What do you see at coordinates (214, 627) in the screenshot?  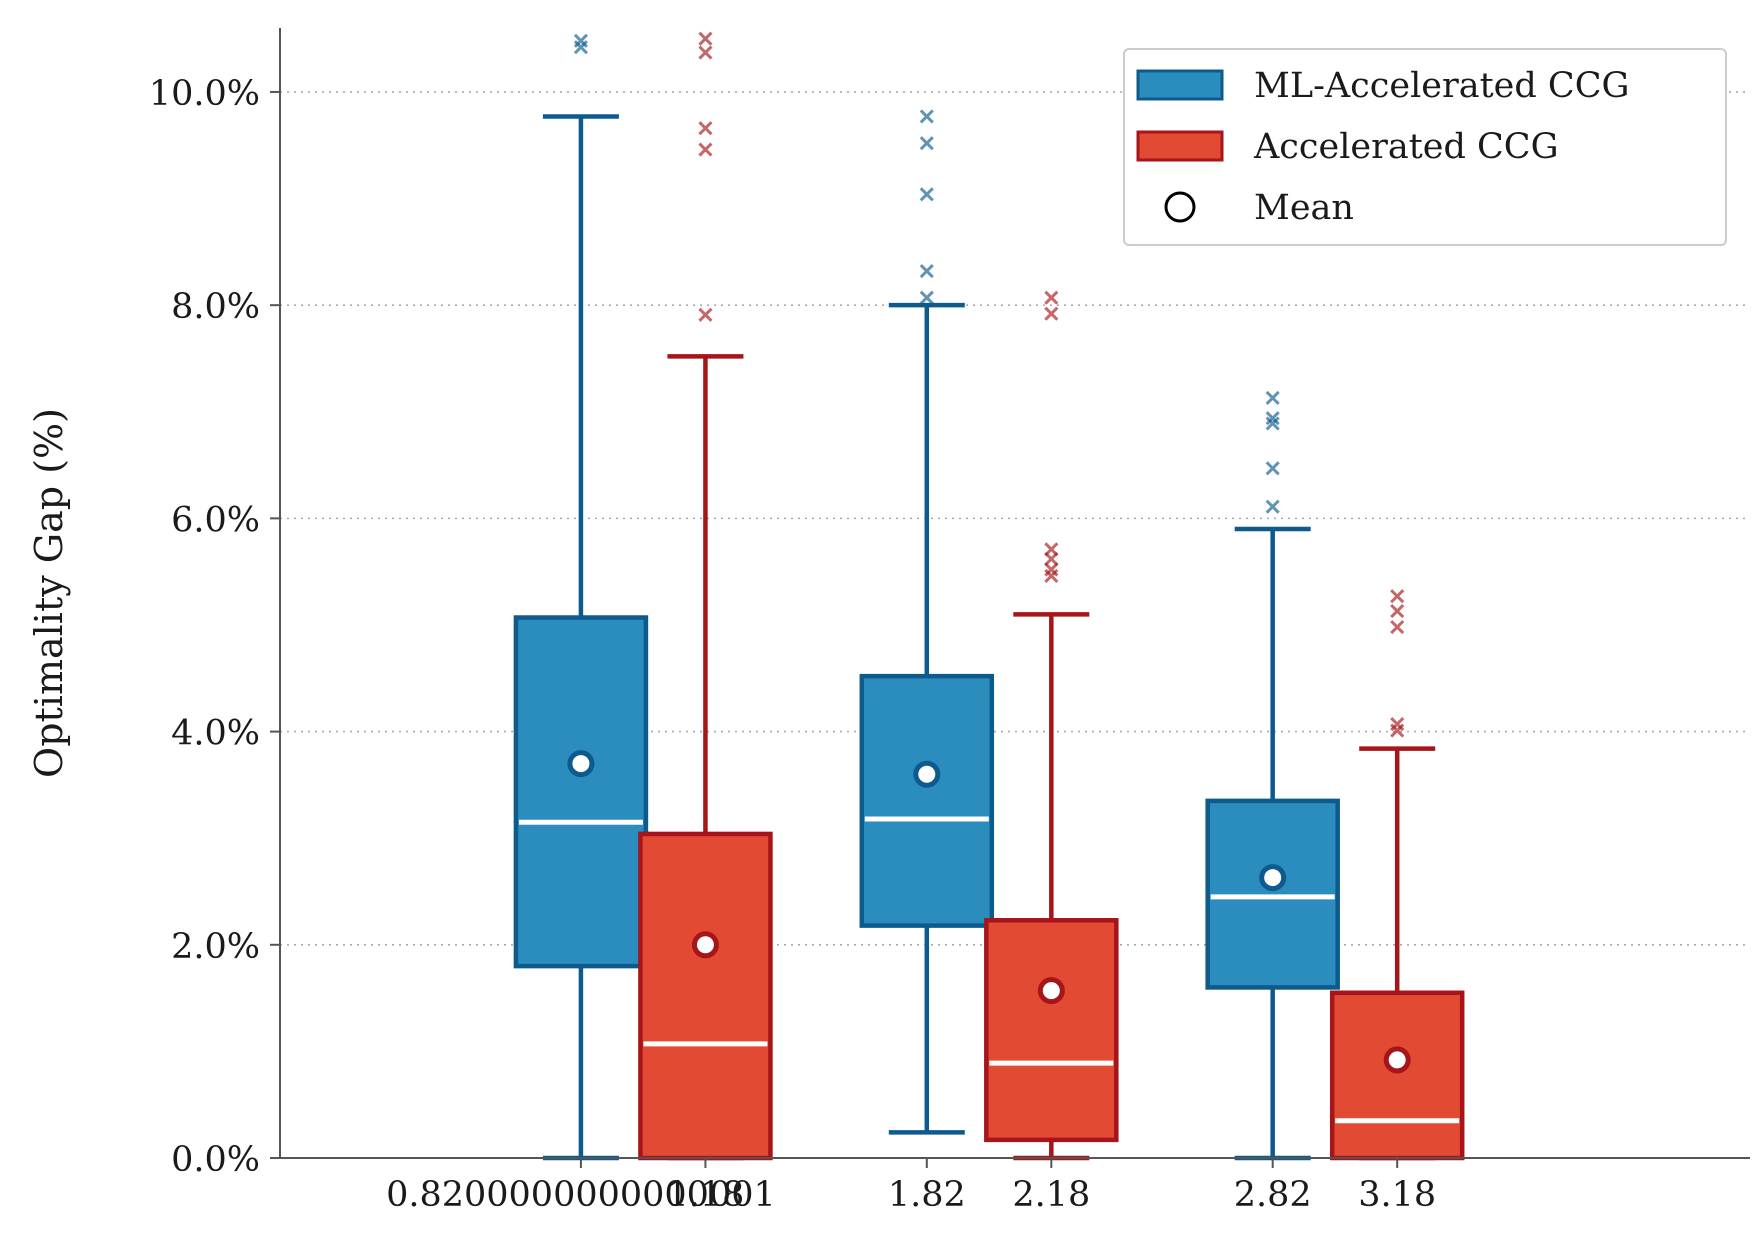 I see `y-ticks: 0.0% 2.0% 4.0% 6.0% 8.0% 10.0%` at bounding box center [214, 627].